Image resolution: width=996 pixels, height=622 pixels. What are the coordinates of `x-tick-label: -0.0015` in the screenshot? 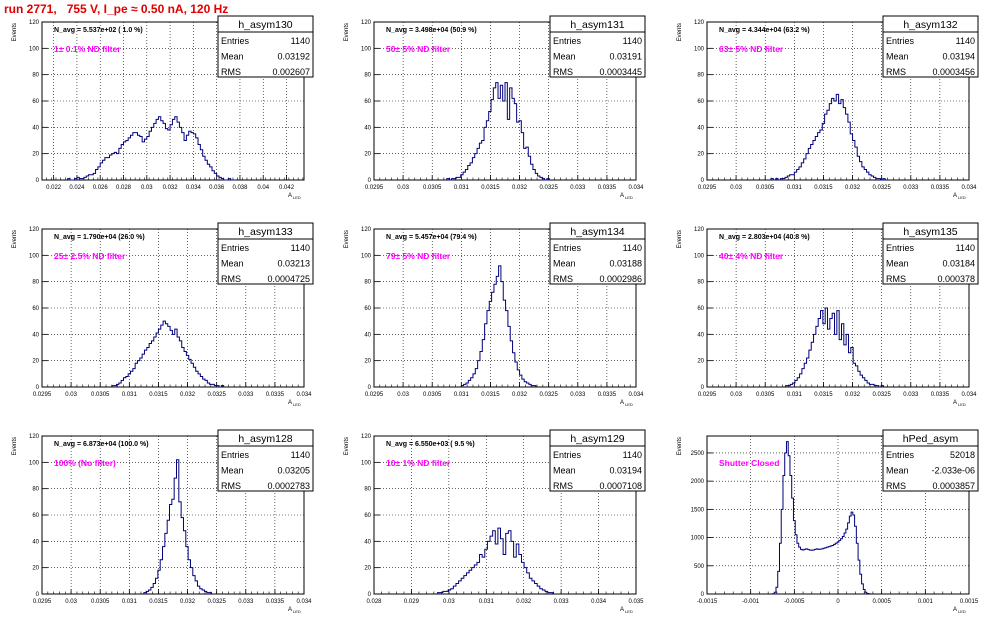 It's located at (707, 602).